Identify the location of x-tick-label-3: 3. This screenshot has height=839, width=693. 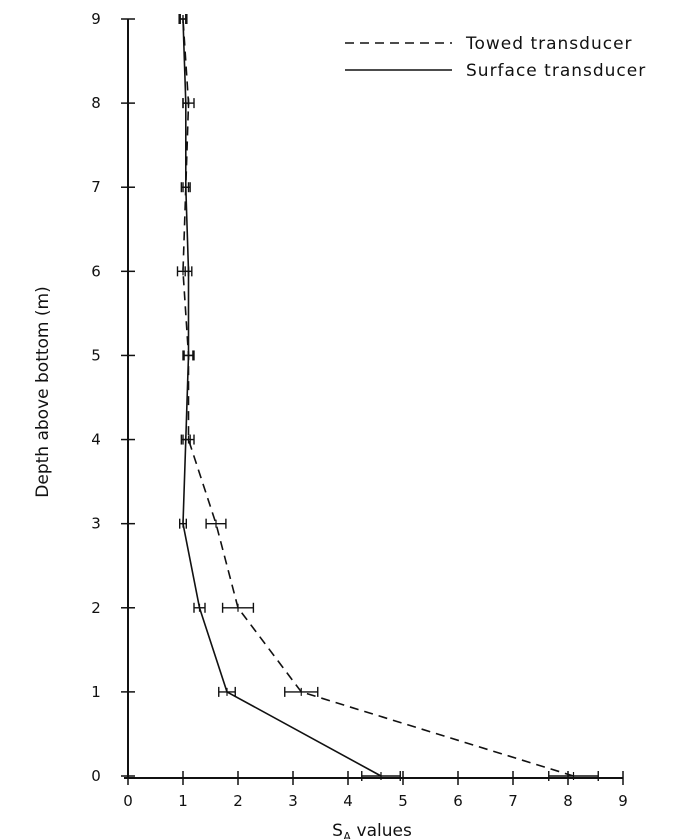
(293, 801).